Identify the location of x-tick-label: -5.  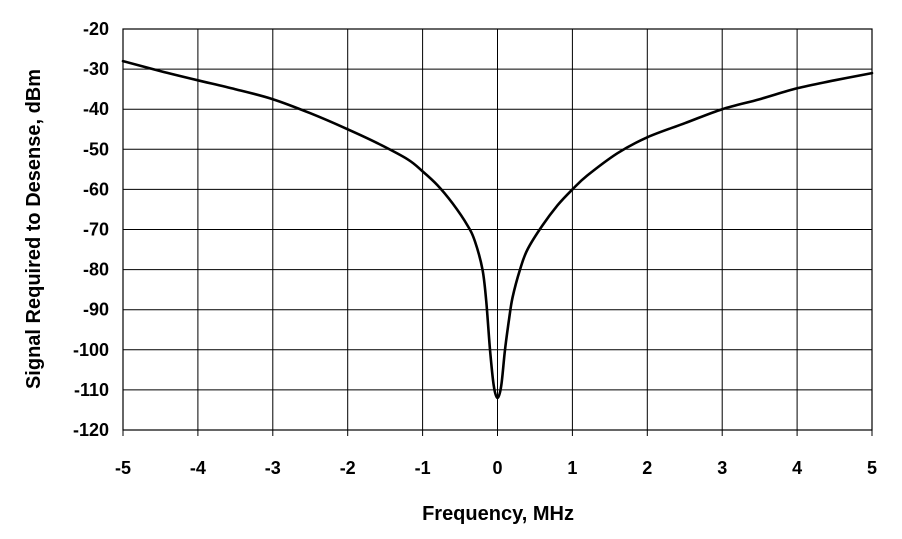
(123, 468).